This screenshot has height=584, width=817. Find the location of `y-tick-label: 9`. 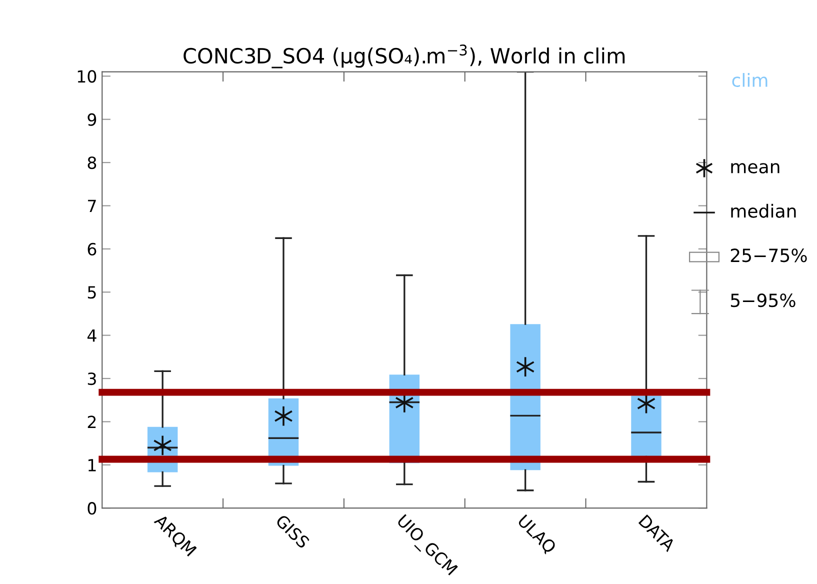

y-tick-label: 9 is located at coordinates (92, 119).